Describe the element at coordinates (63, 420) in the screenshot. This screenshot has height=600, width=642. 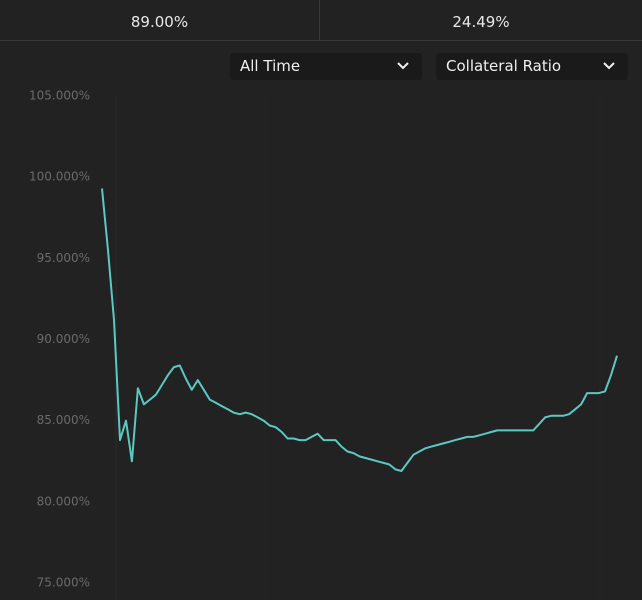
I see `y-tick-label: 85.000%` at that location.